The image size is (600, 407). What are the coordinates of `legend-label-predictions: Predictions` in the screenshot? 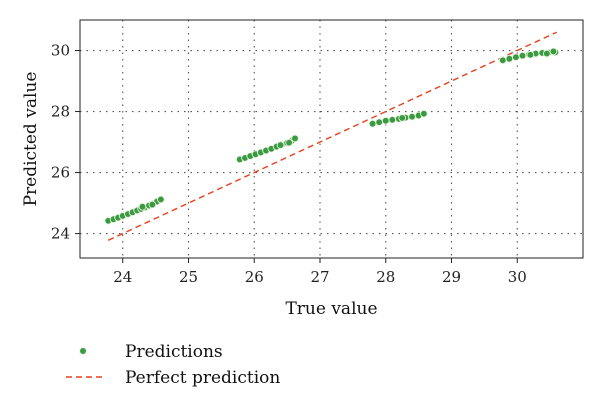 It's located at (174, 352).